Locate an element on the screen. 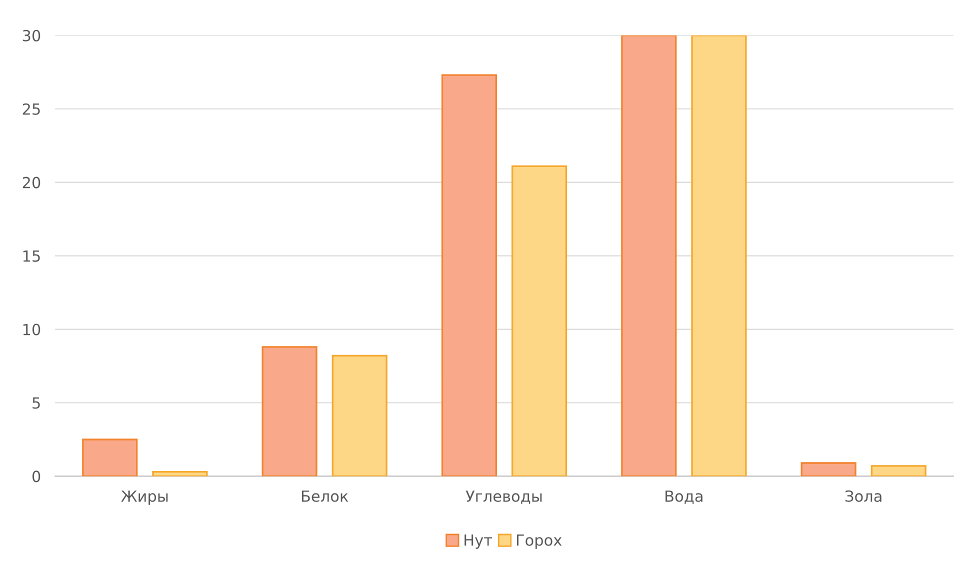  x-tick-label: Жиры is located at coordinates (144, 497).